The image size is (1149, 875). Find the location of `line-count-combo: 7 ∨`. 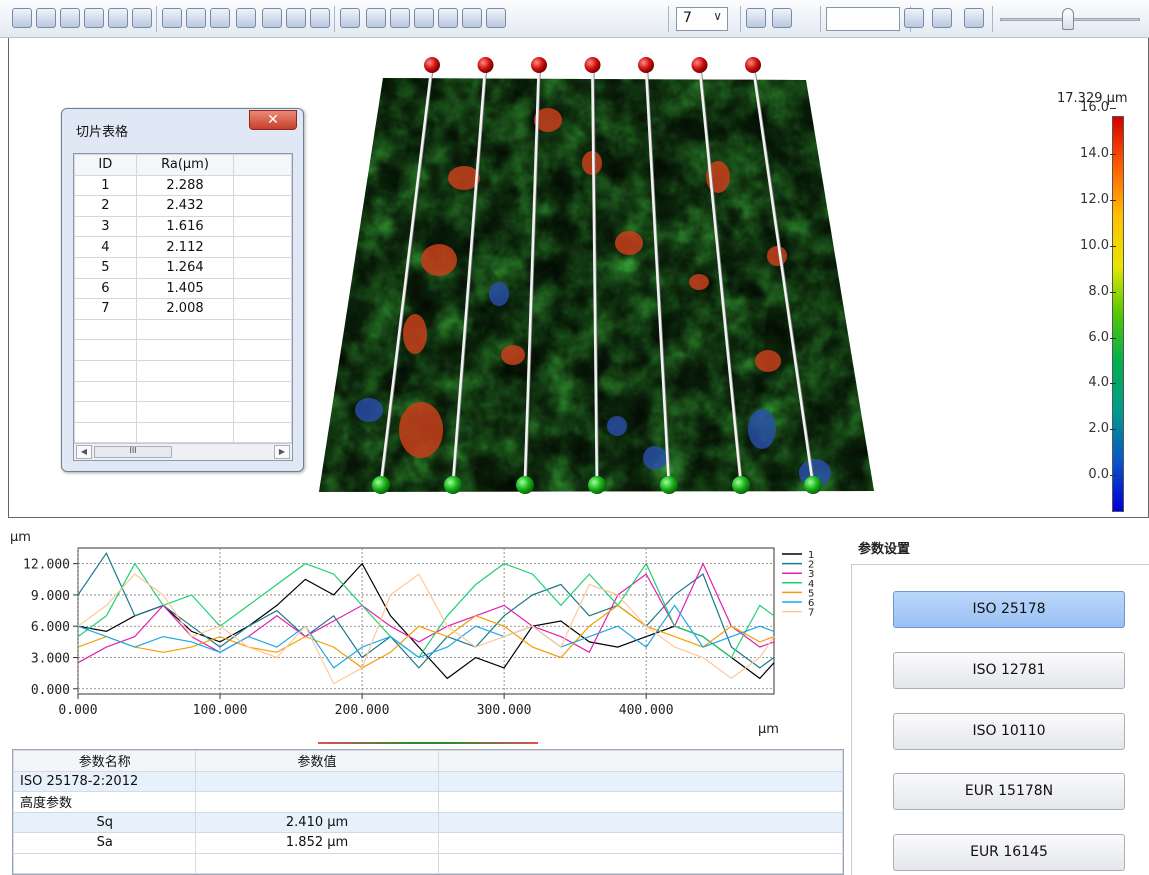

line-count-combo: 7 ∨ is located at coordinates (702, 19).